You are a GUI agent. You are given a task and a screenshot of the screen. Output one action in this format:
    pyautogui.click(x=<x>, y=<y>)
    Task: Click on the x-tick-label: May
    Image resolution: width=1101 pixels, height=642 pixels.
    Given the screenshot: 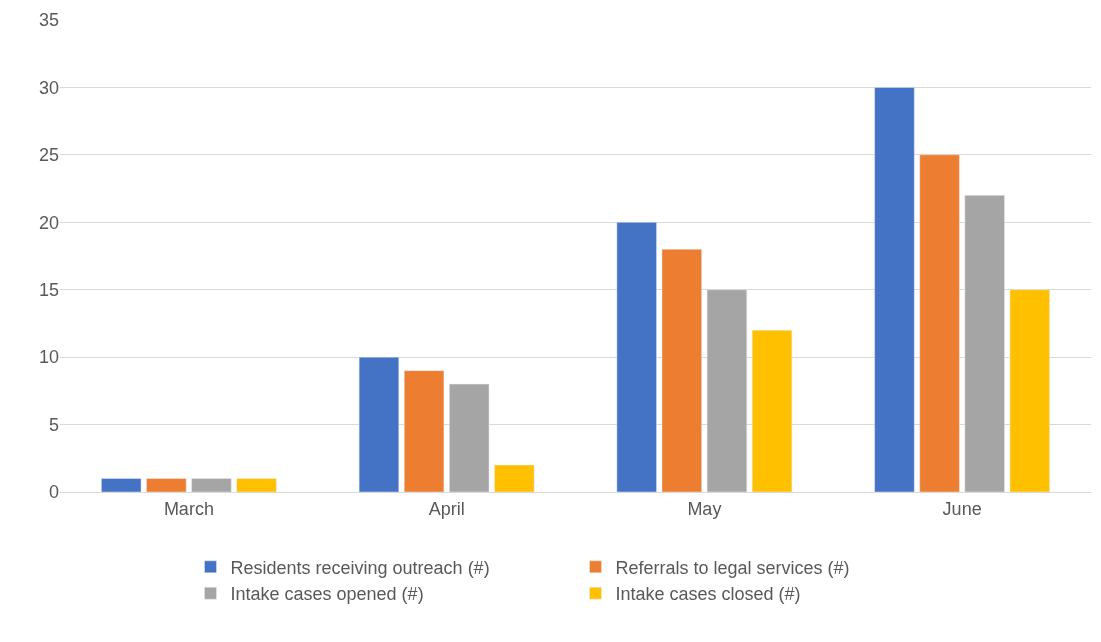 What is the action you would take?
    pyautogui.click(x=704, y=508)
    